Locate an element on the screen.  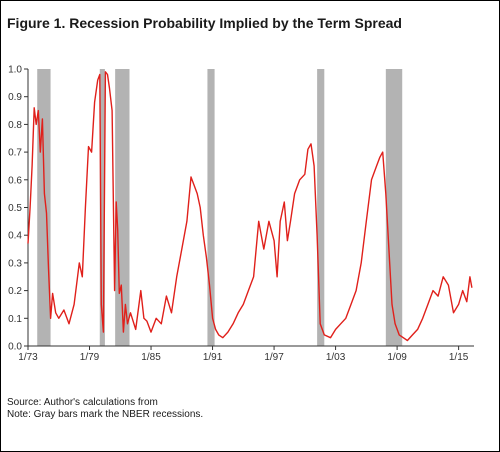
x-tick-label: 1/91 is located at coordinates (213, 357).